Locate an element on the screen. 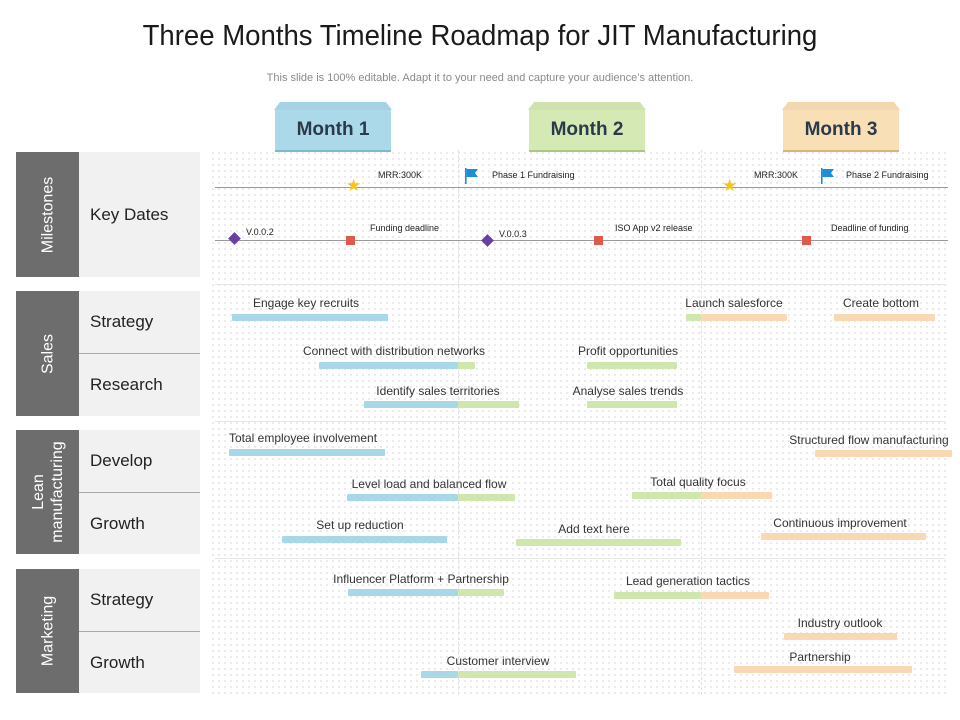  group-label: Milestones is located at coordinates (47, 214).